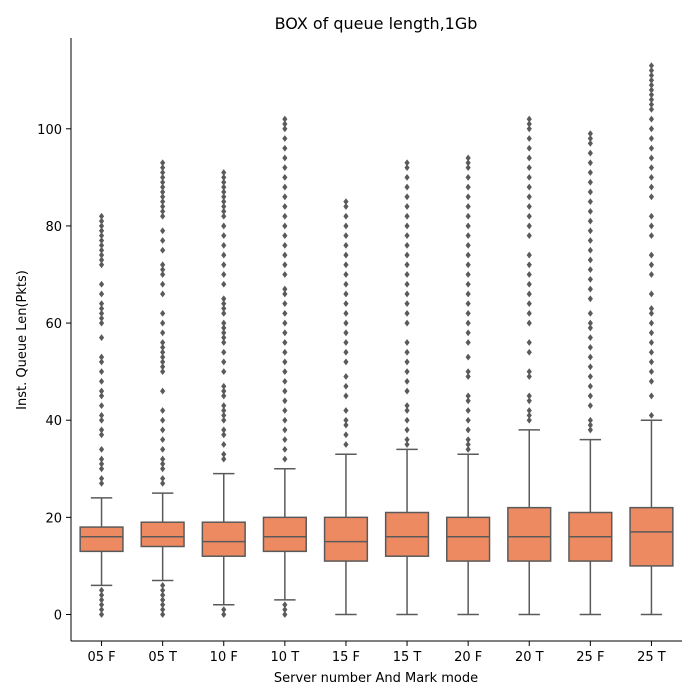 Image resolution: width=700 pixels, height=700 pixels. What do you see at coordinates (468, 657) in the screenshot?
I see `x-tick-label: 20 F` at bounding box center [468, 657].